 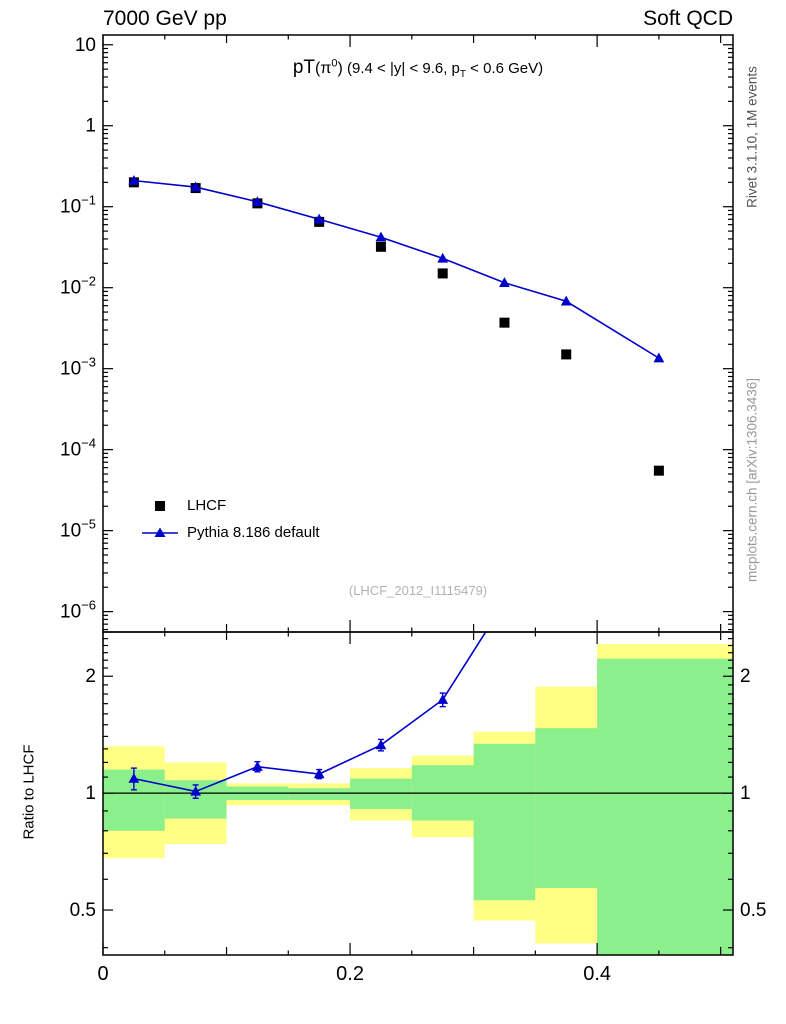 What do you see at coordinates (231, 505) in the screenshot?
I see `legend-item-lhcf: LHCF` at bounding box center [231, 505].